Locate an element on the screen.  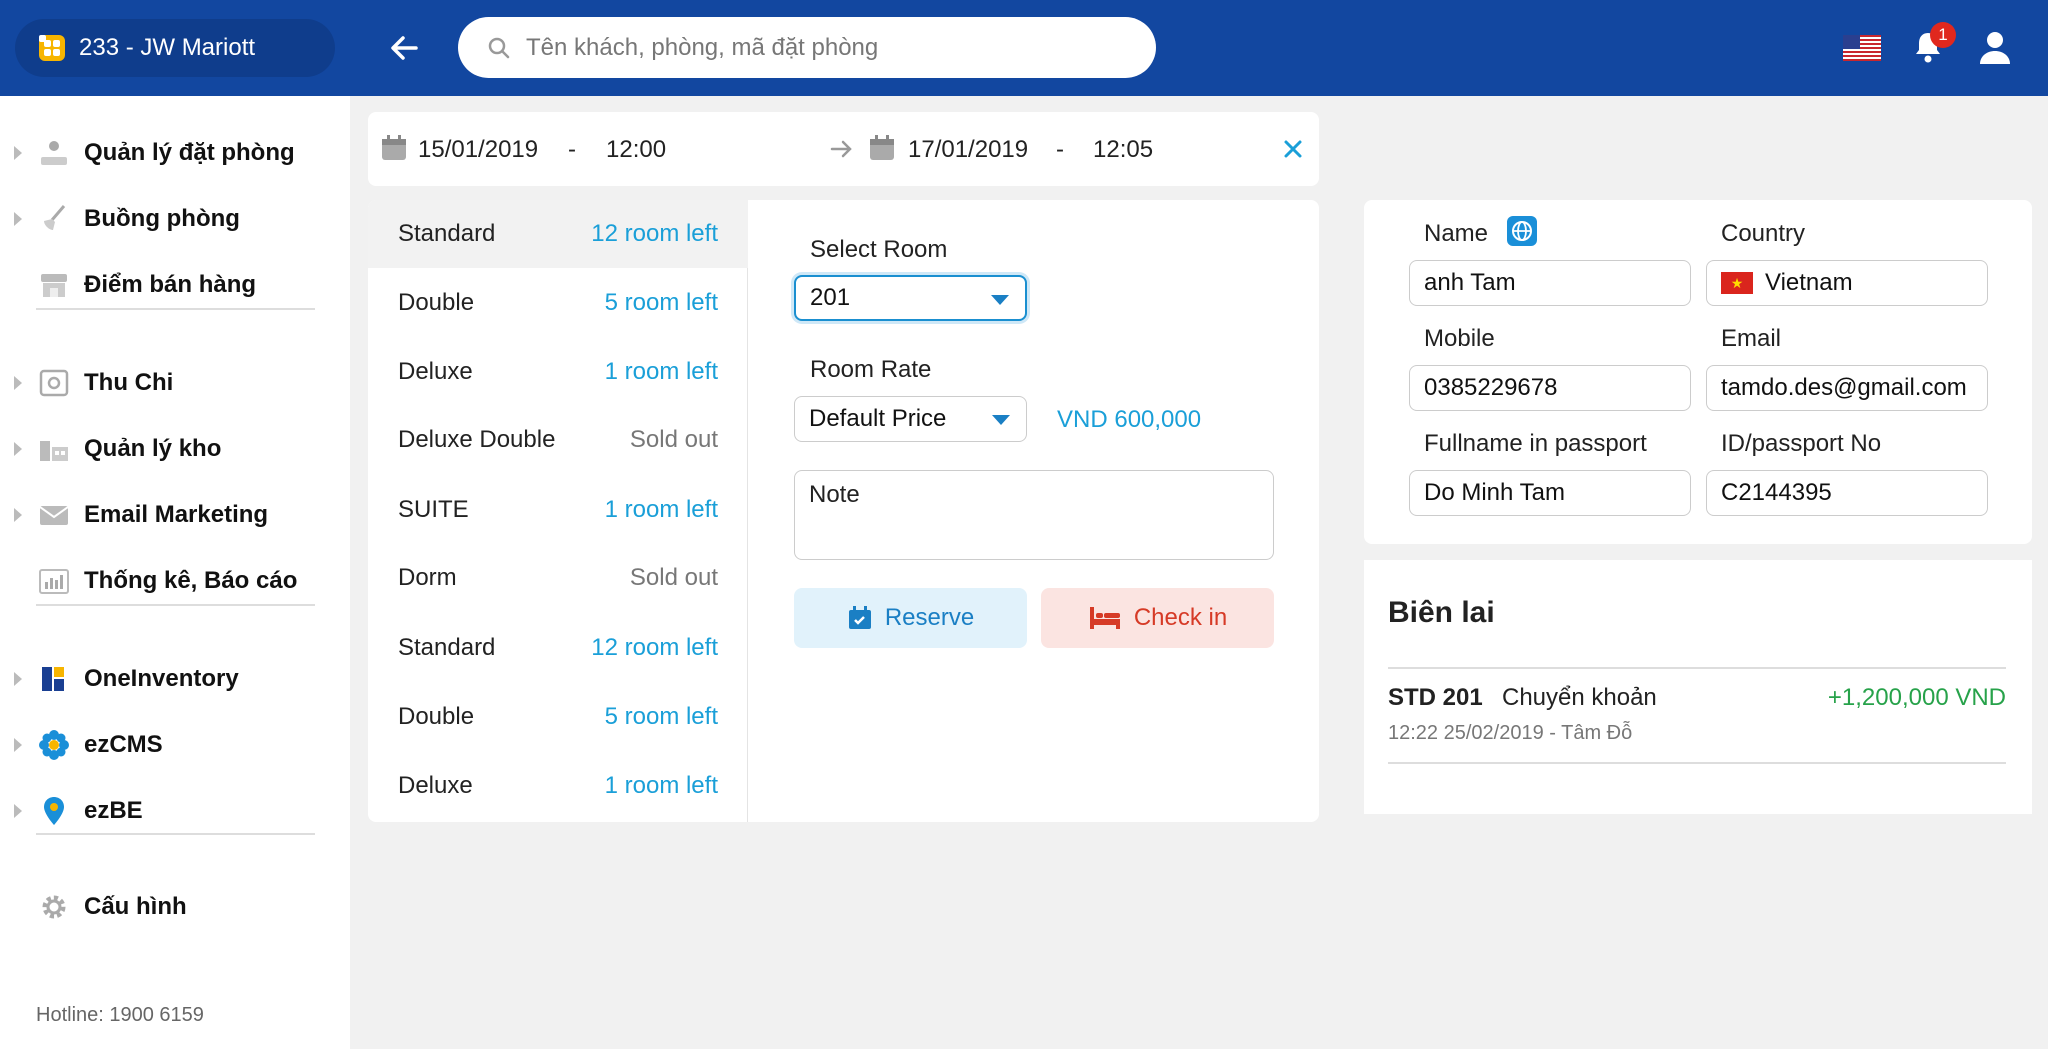
top-bar: 233 - JW Mariott 1 is located at coordinates (1024, 48).